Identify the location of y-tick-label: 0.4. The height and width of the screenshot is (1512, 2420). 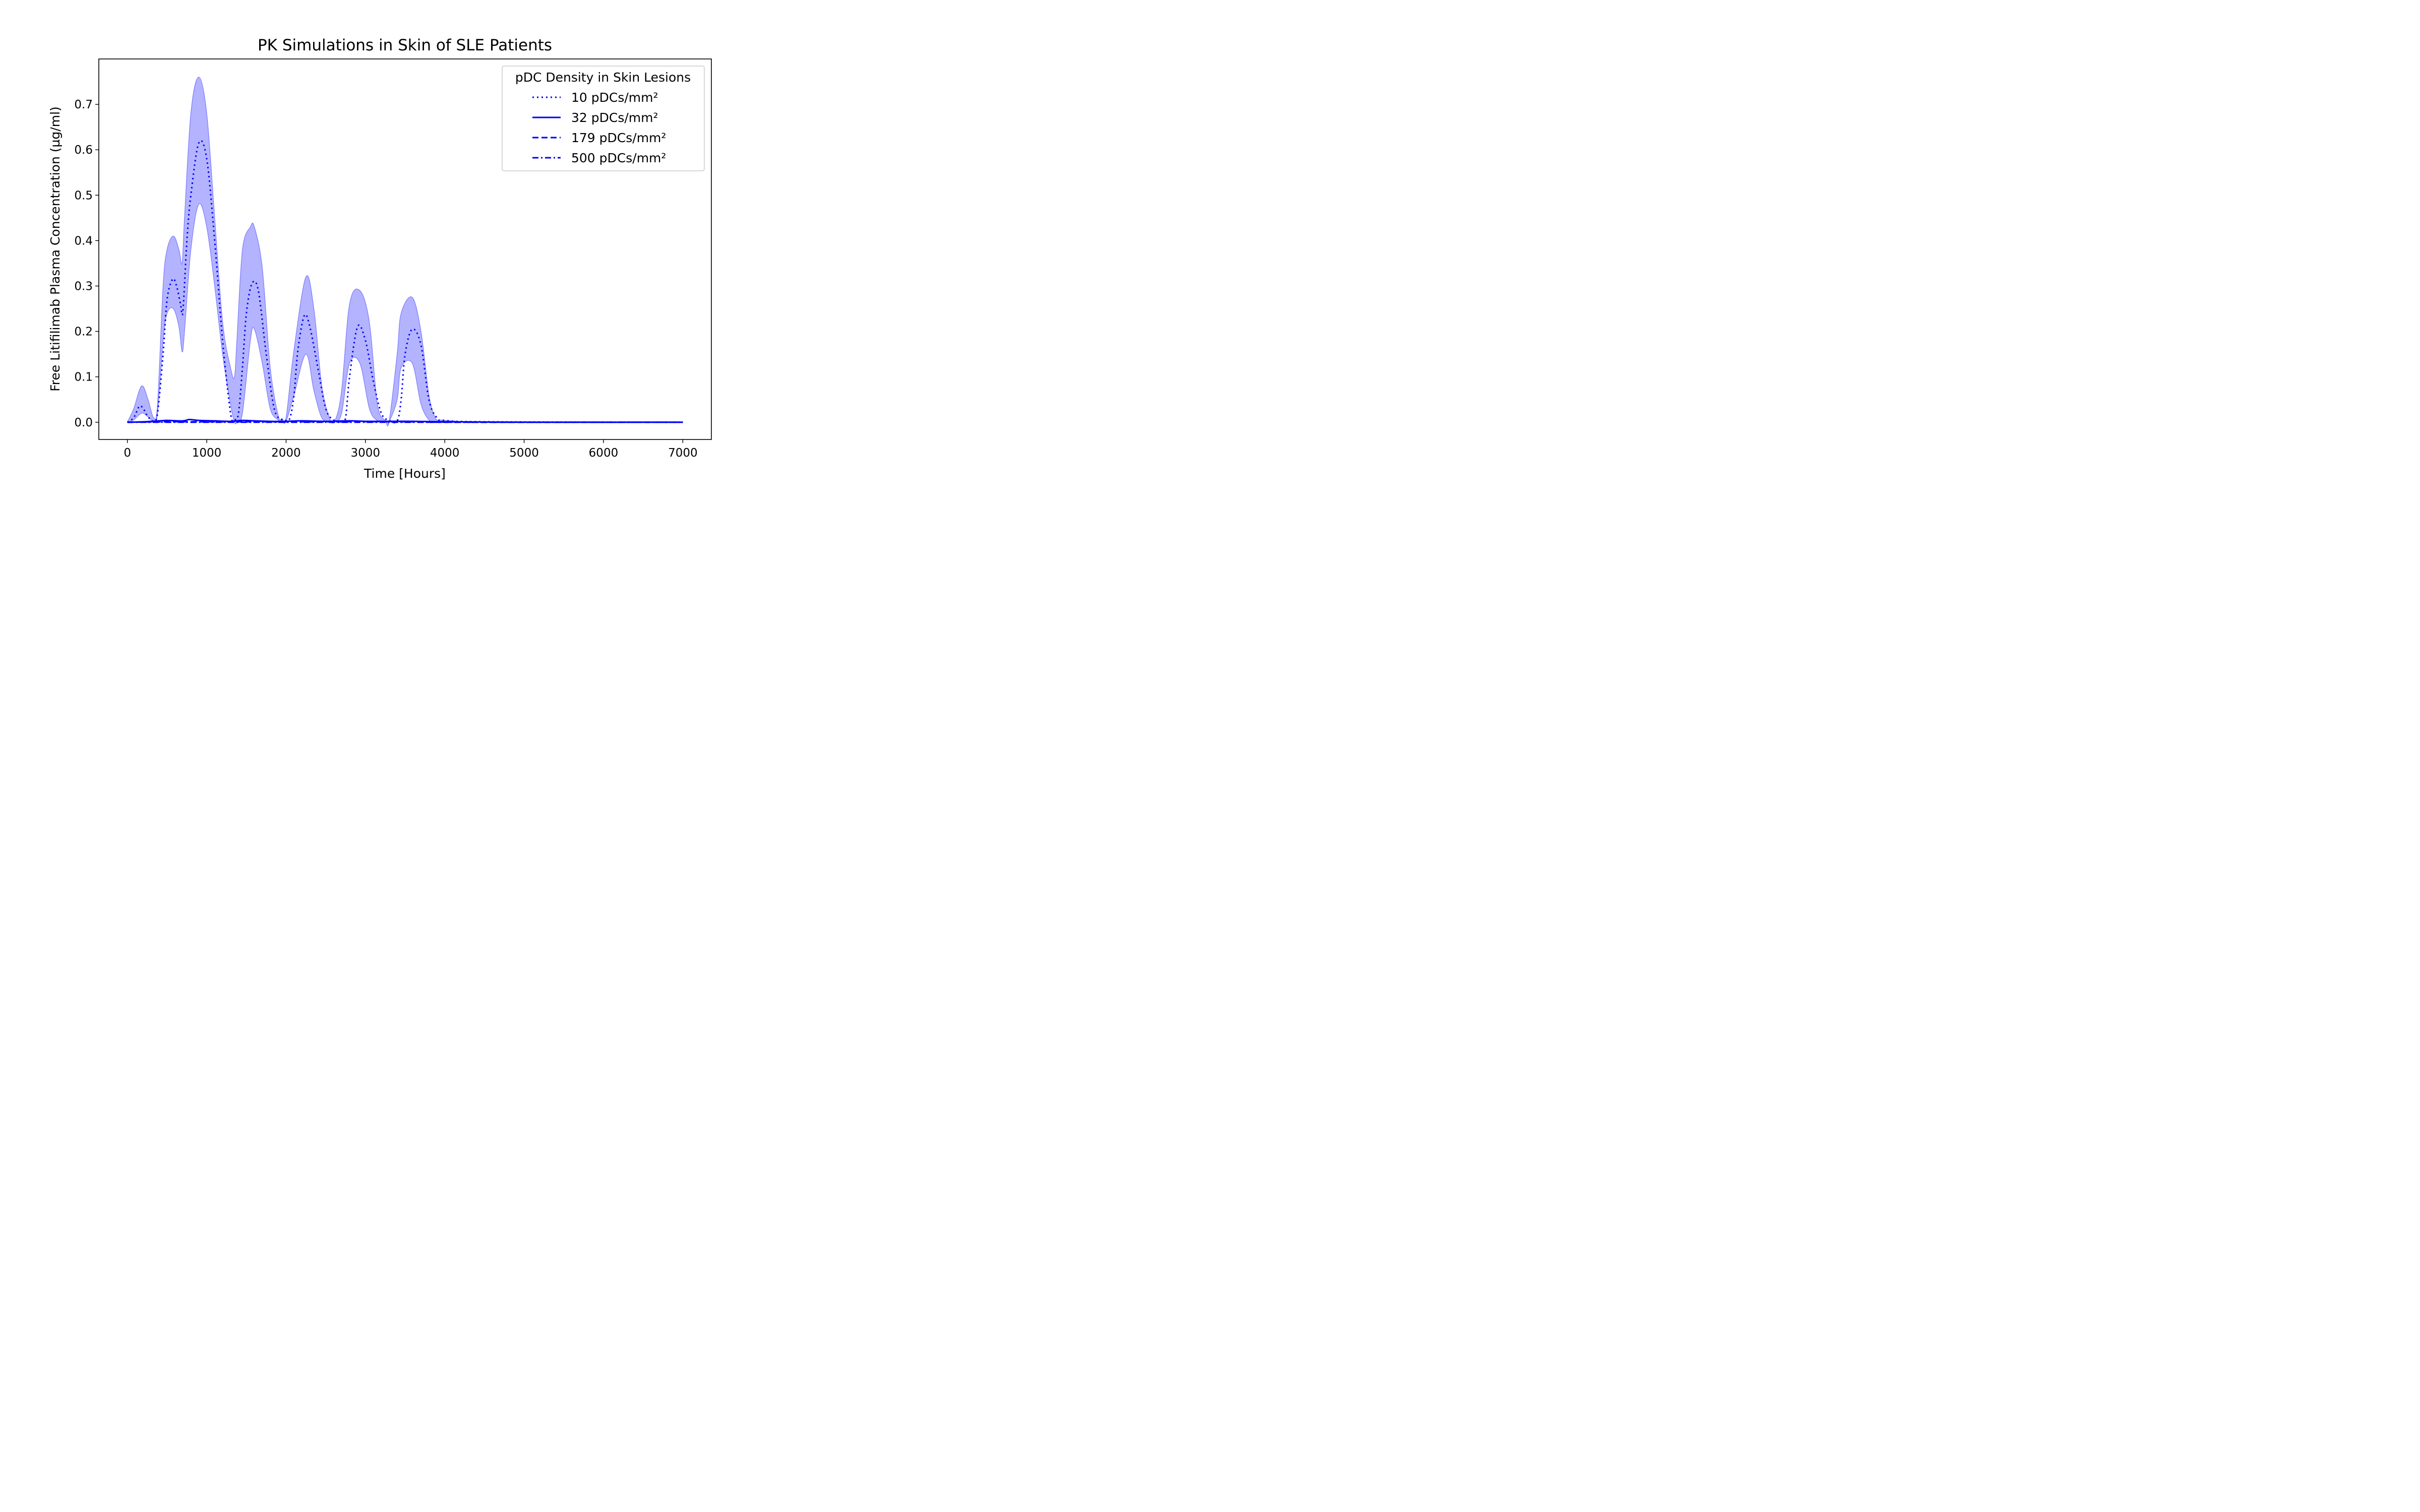
(83, 240).